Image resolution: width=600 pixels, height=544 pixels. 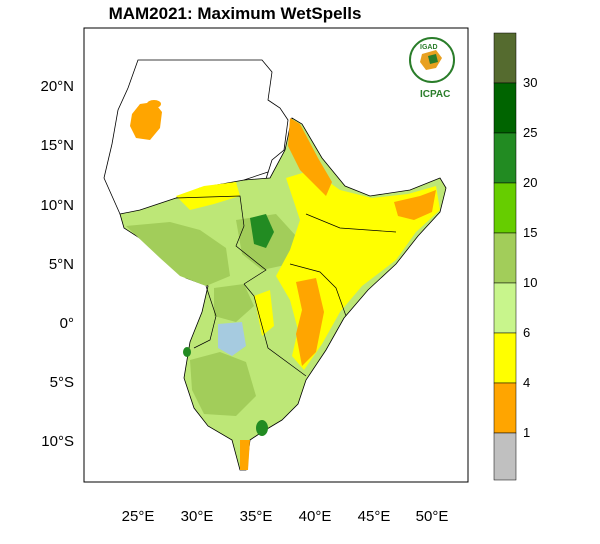 I want to click on icpac-logo, so click(x=432, y=60).